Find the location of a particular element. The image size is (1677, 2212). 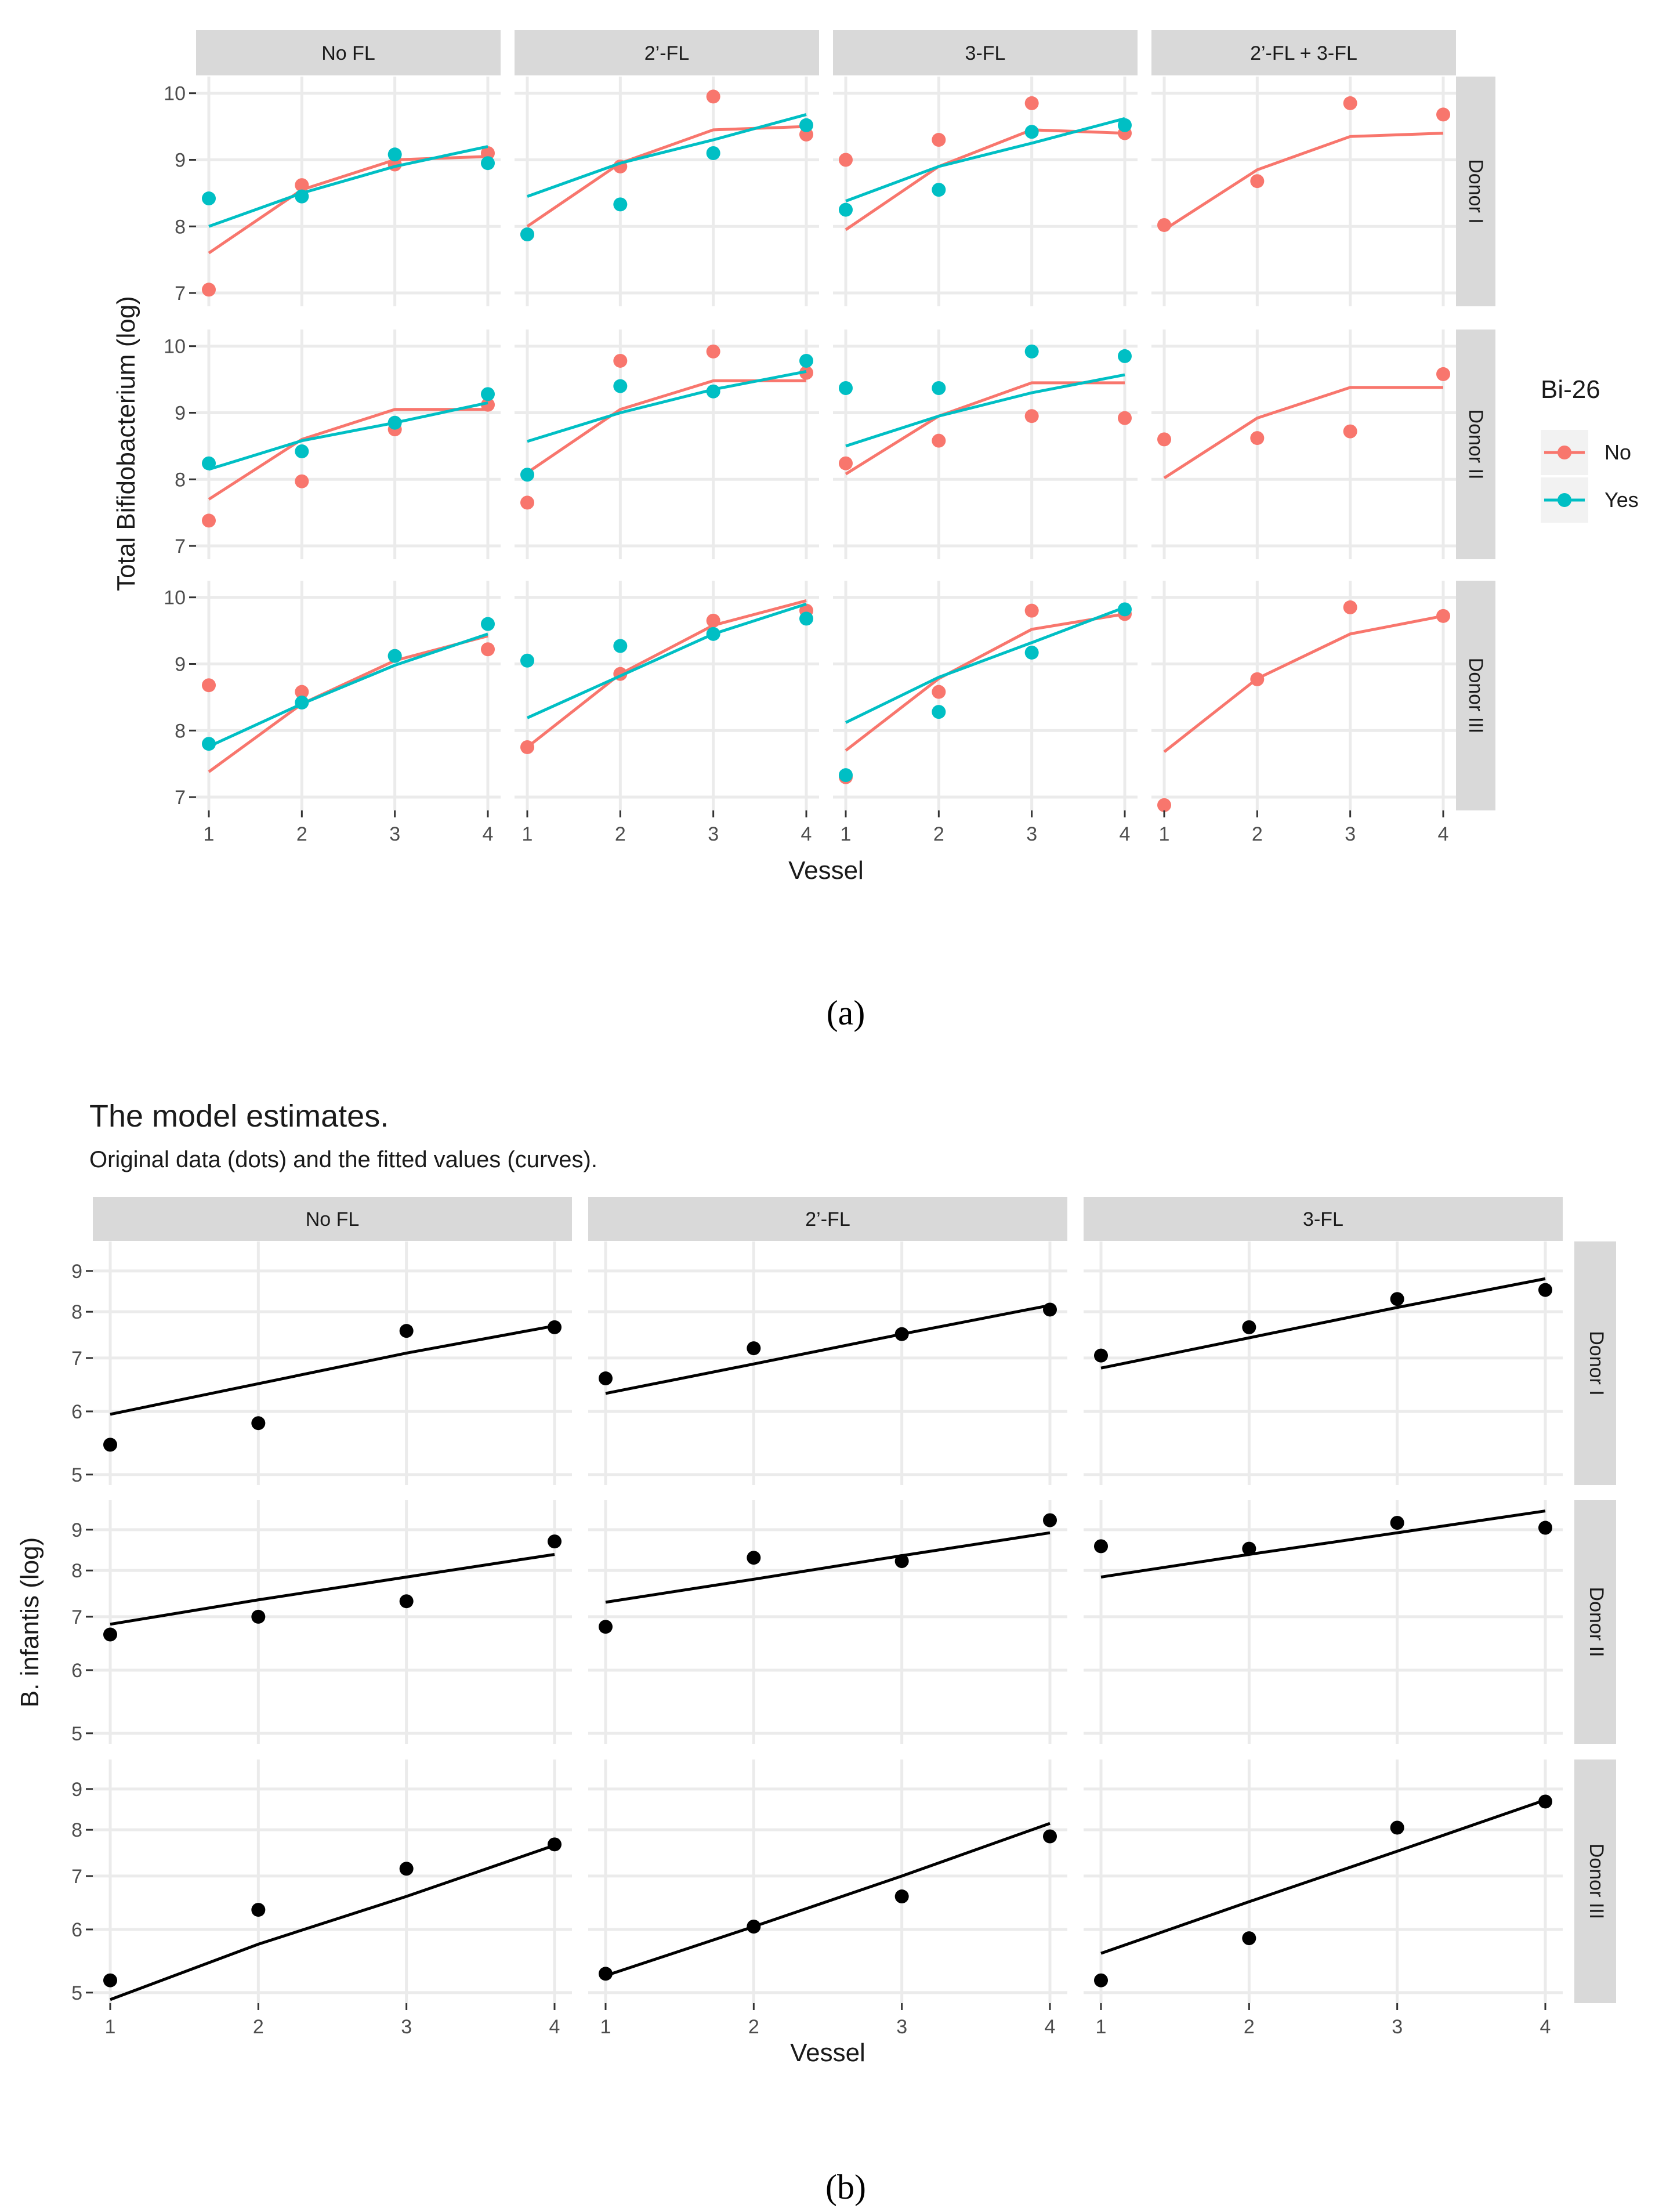

facet-label-col: 2’-FL is located at coordinates (828, 1219).